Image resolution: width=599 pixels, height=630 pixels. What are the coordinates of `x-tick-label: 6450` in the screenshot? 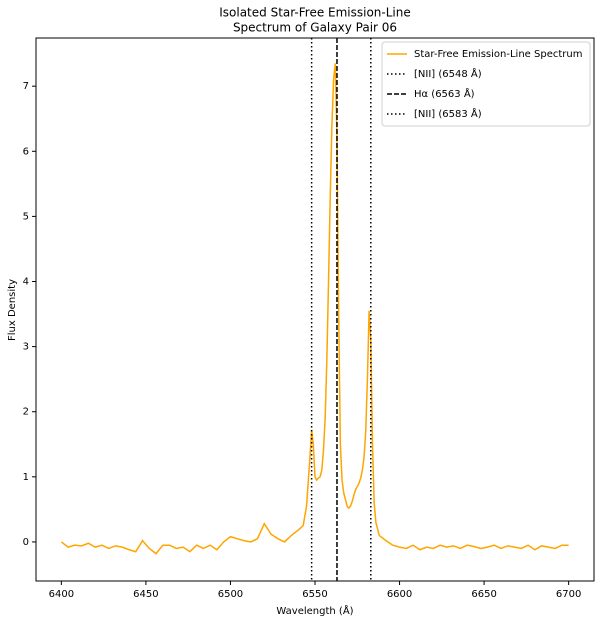 It's located at (145, 594).